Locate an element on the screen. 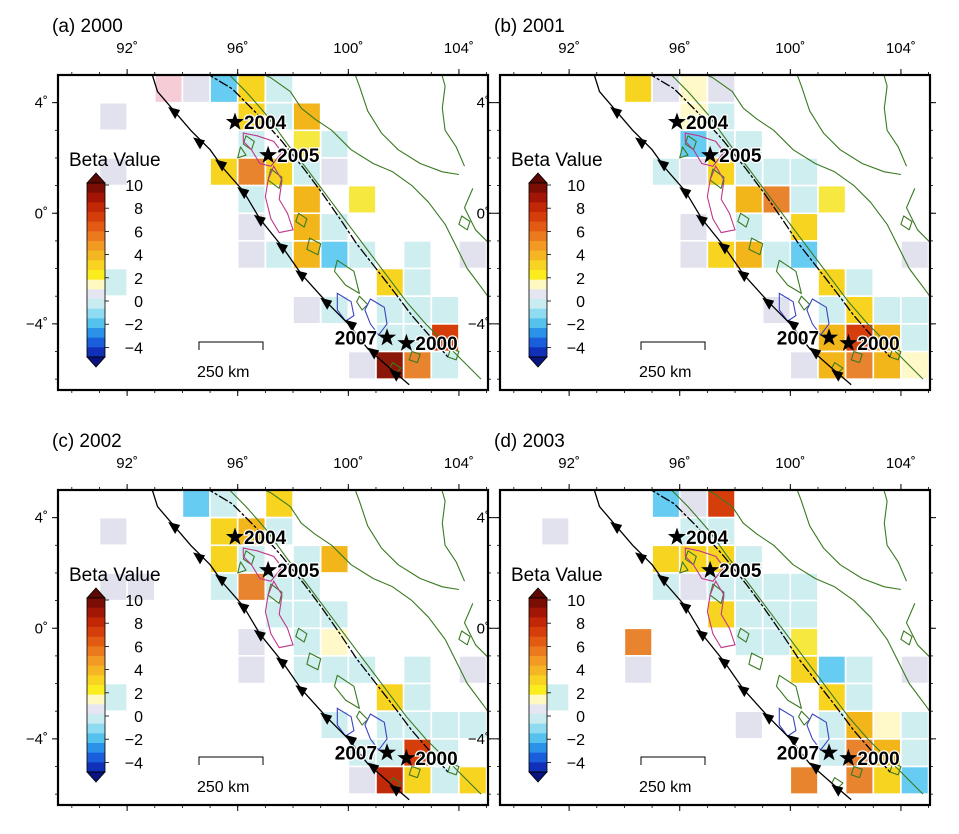  colorbar-outline is located at coordinates (538, 685).